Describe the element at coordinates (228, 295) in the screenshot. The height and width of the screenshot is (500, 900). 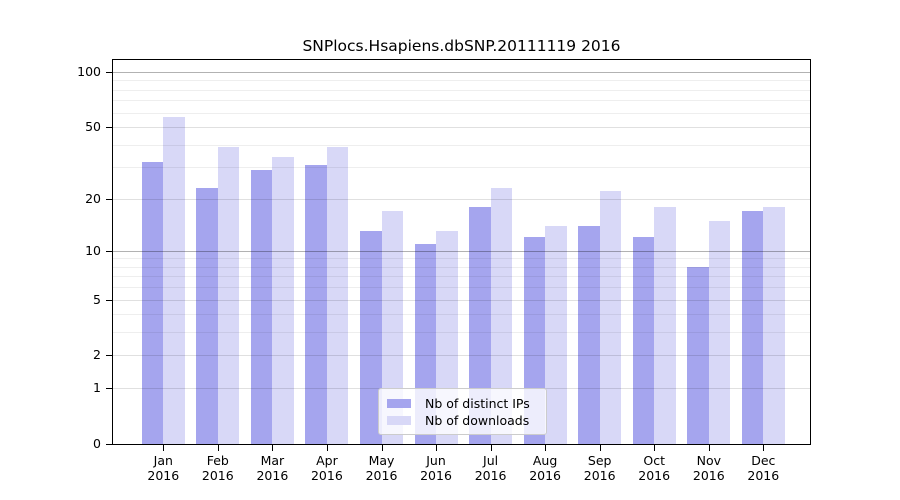
I see `bar-nb-of-downloads-feb` at that location.